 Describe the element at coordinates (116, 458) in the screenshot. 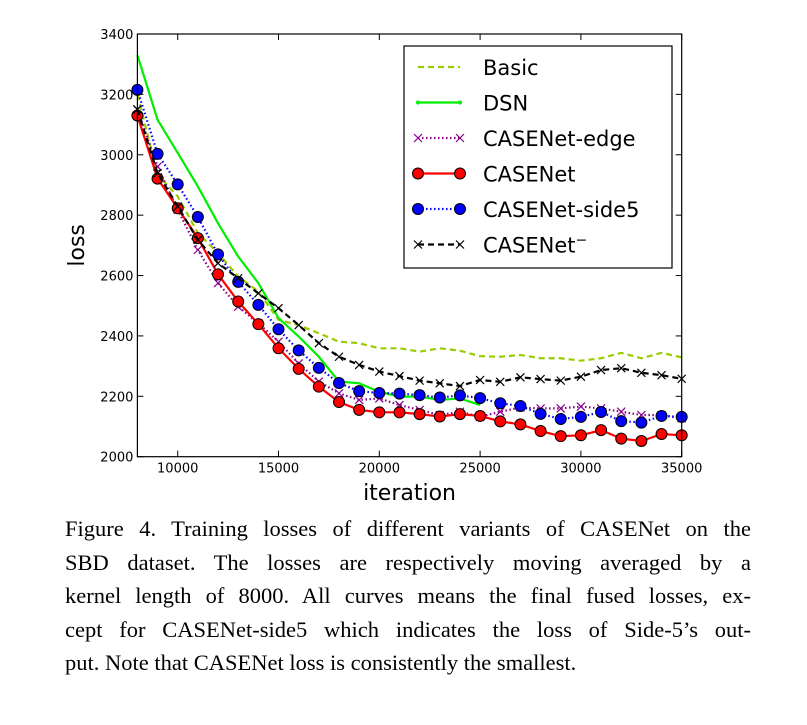

I see `y-tick-label: 2000` at that location.